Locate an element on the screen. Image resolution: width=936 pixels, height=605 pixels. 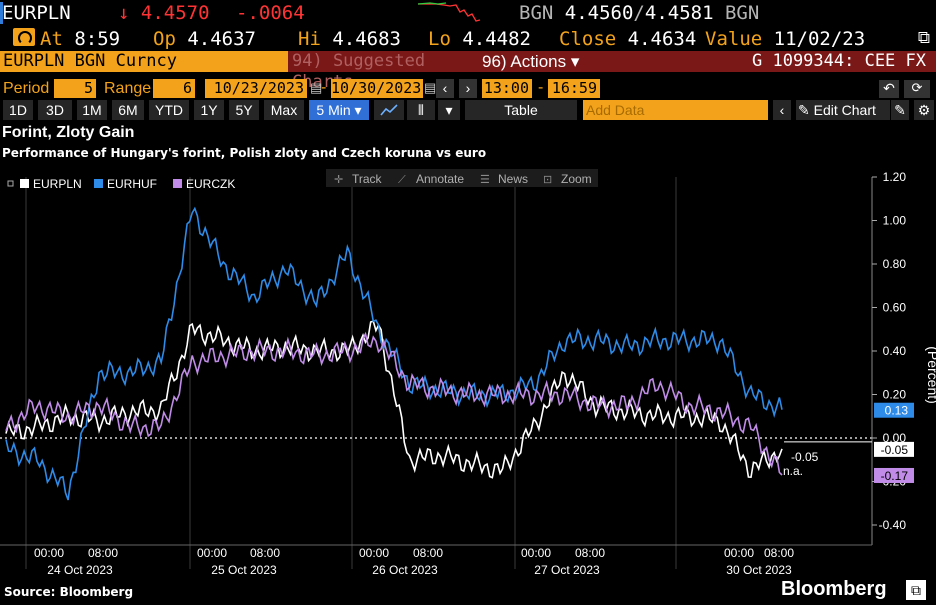
start-time-field: 13:00 is located at coordinates (507, 88).